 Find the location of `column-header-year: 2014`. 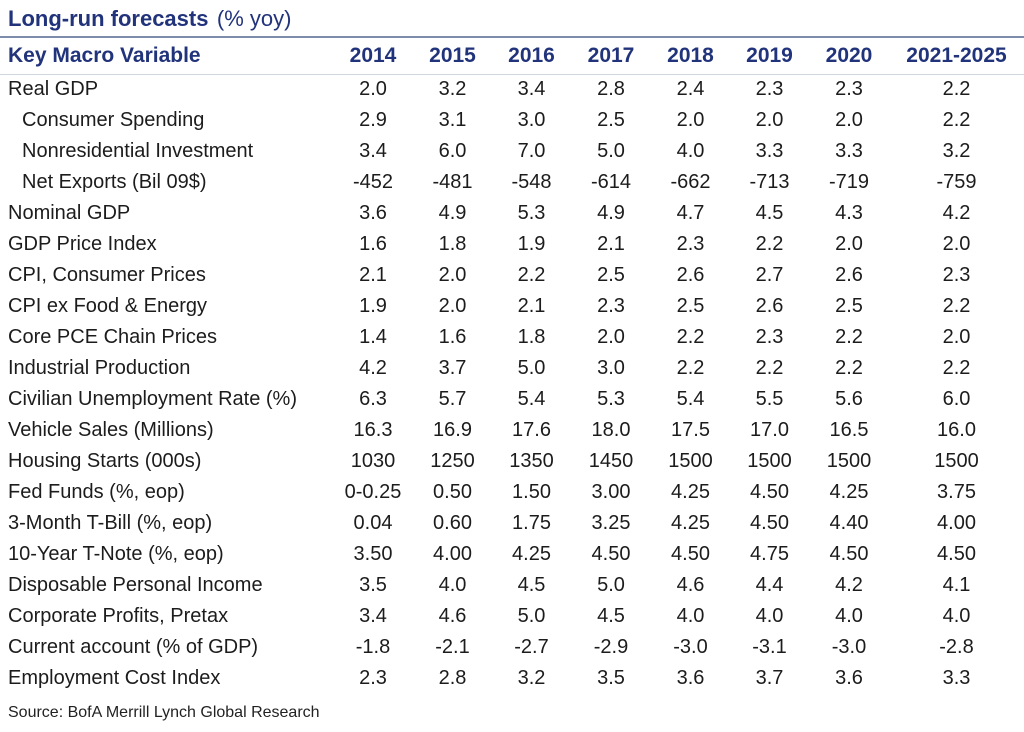

column-header-year: 2014 is located at coordinates (373, 56).